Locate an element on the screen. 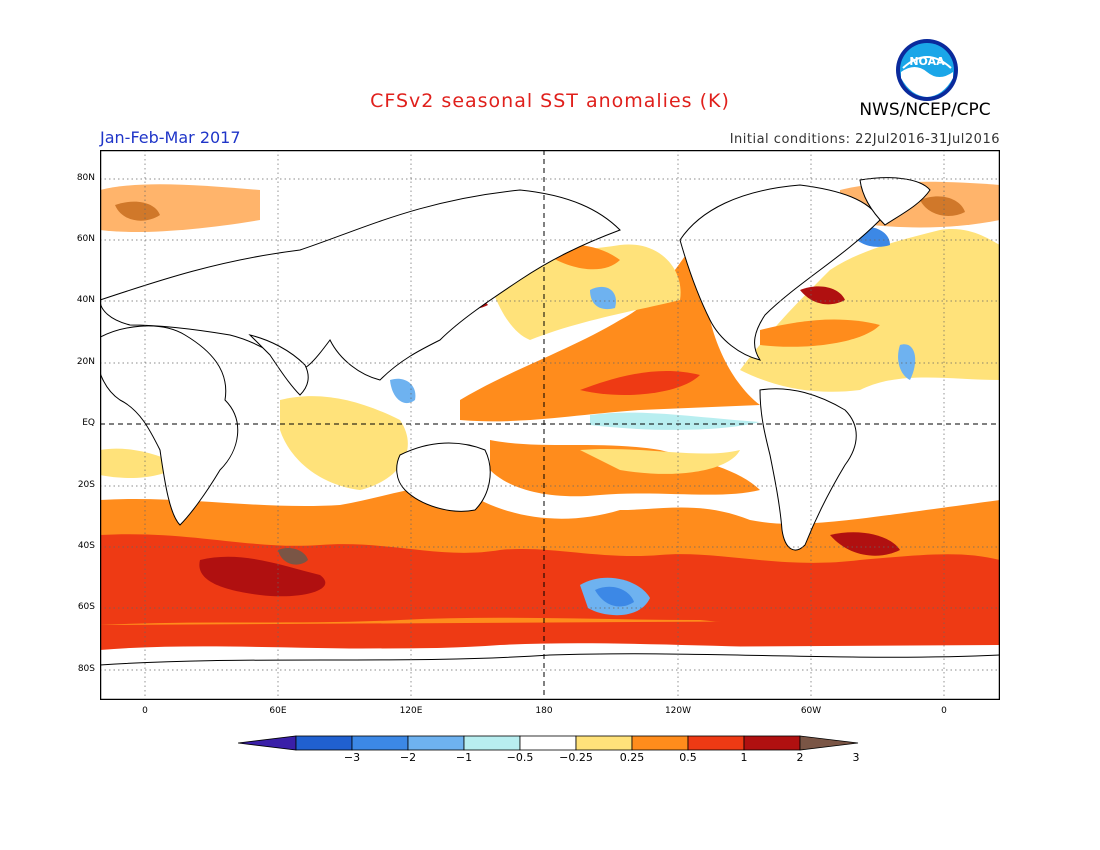  colorbar-arrow-low is located at coordinates (267, 743).